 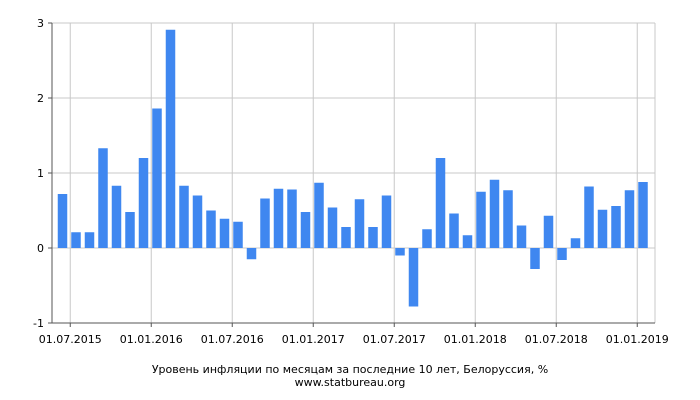 What do you see at coordinates (232, 339) in the screenshot?
I see `x-tick-label: 01.07.2016` at bounding box center [232, 339].